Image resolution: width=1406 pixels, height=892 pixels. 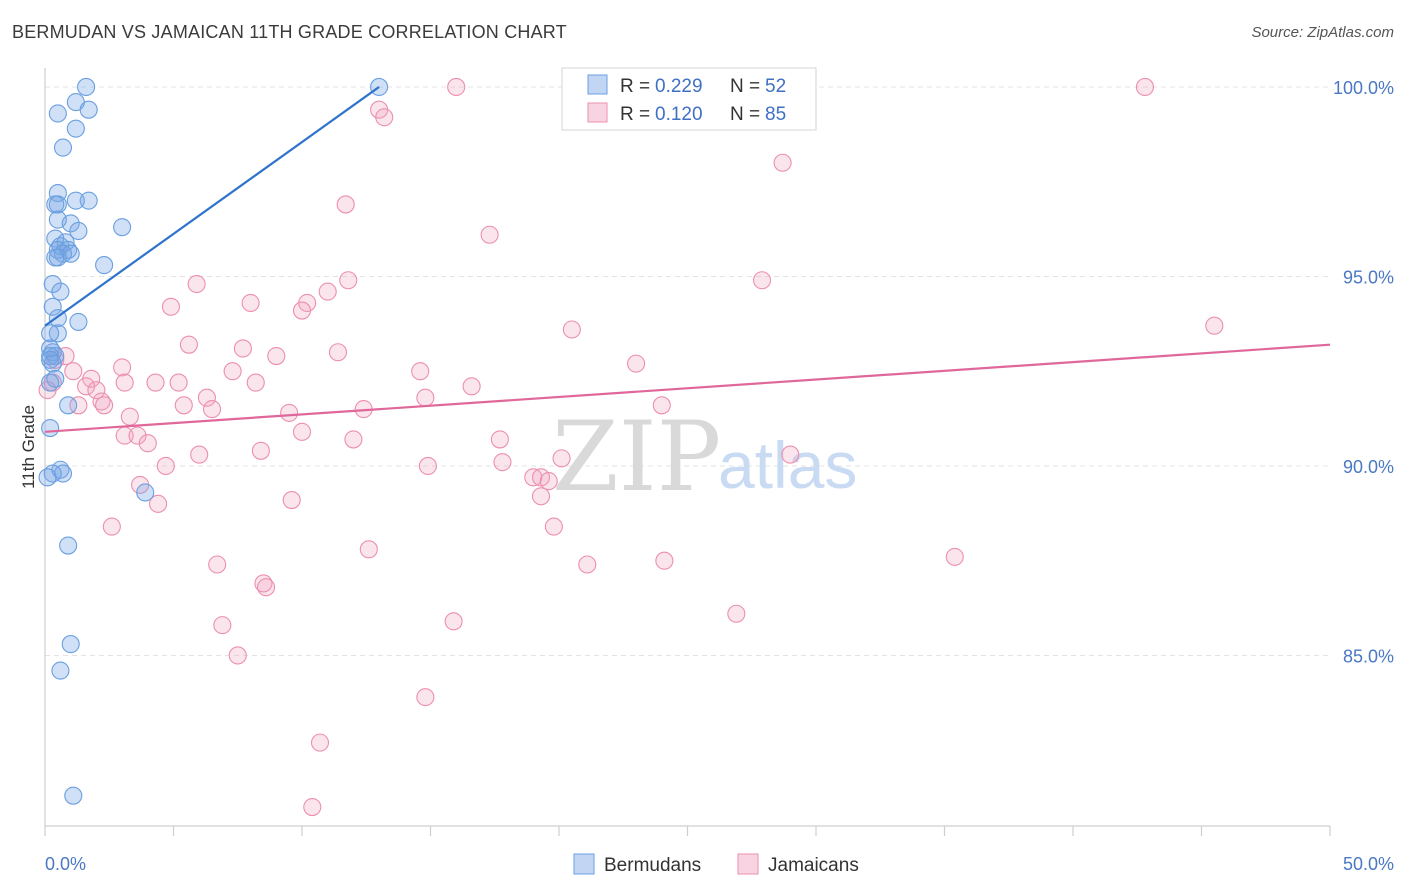 What do you see at coordinates (597, 112) in the screenshot?
I see `legend-swatch-jamaicans` at bounding box center [597, 112].